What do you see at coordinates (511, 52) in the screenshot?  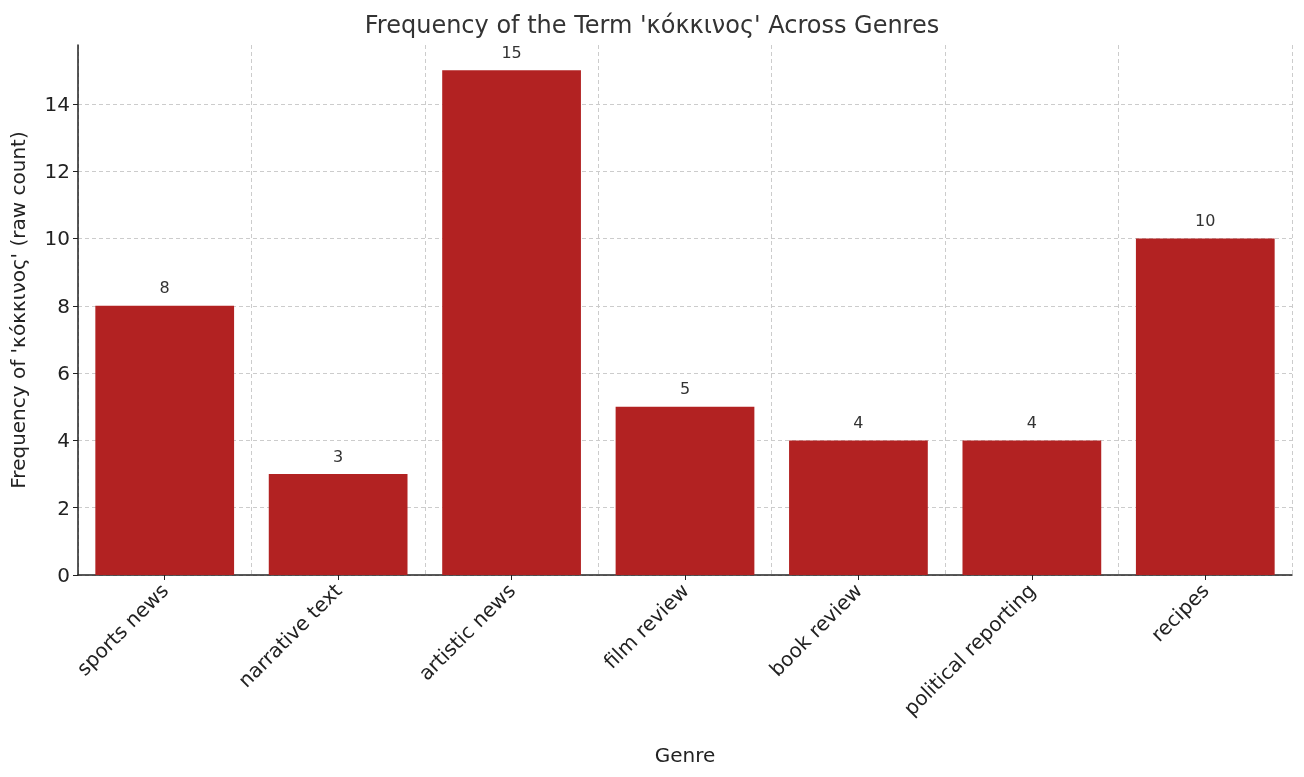 I see `data-label: 15` at bounding box center [511, 52].